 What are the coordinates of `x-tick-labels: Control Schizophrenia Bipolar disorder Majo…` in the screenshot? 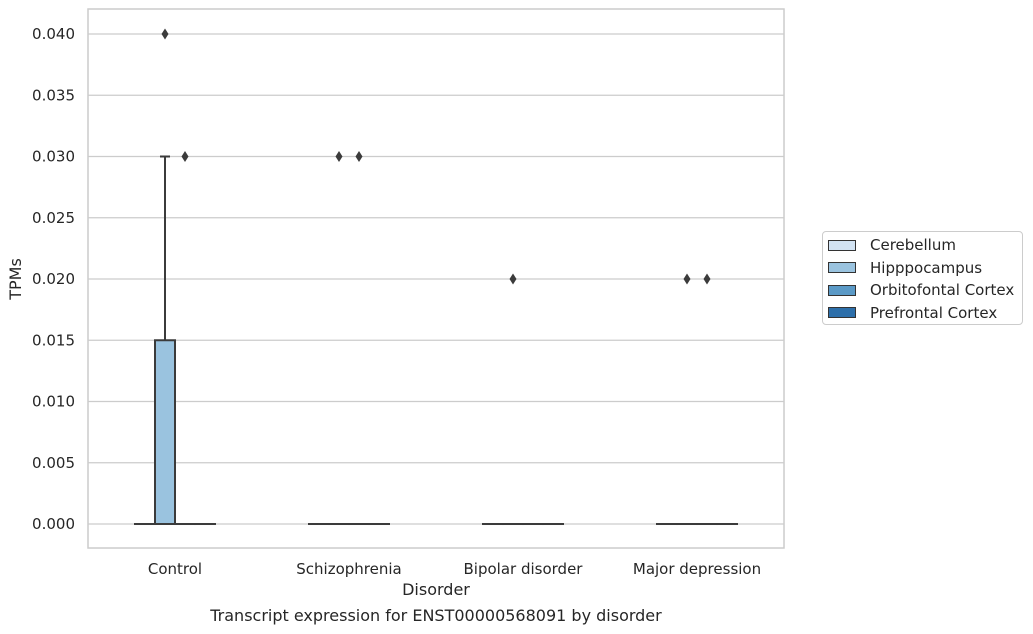 It's located at (454, 569).